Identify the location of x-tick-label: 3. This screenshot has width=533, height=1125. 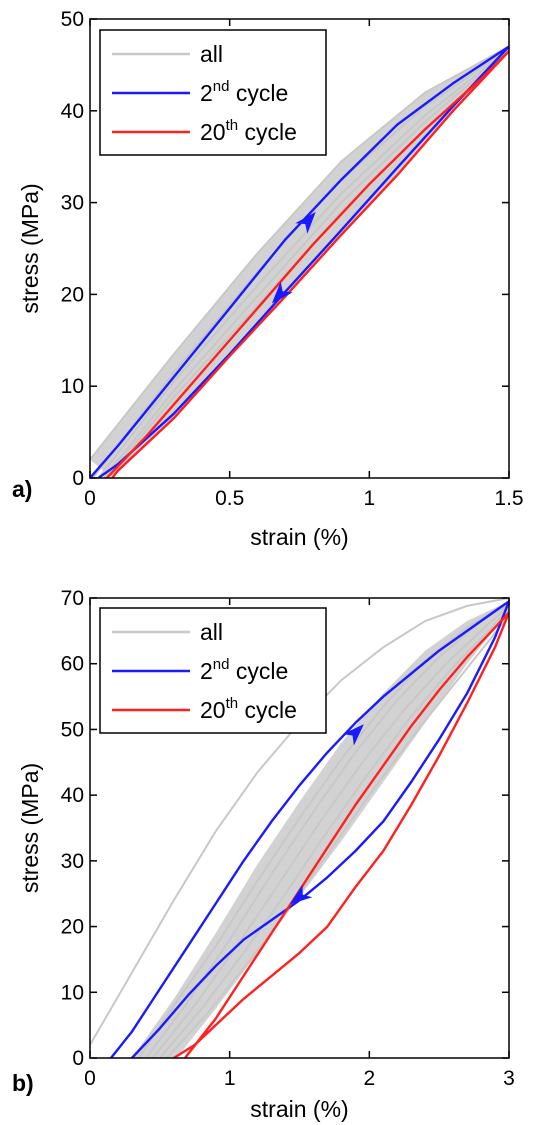
(509, 1078).